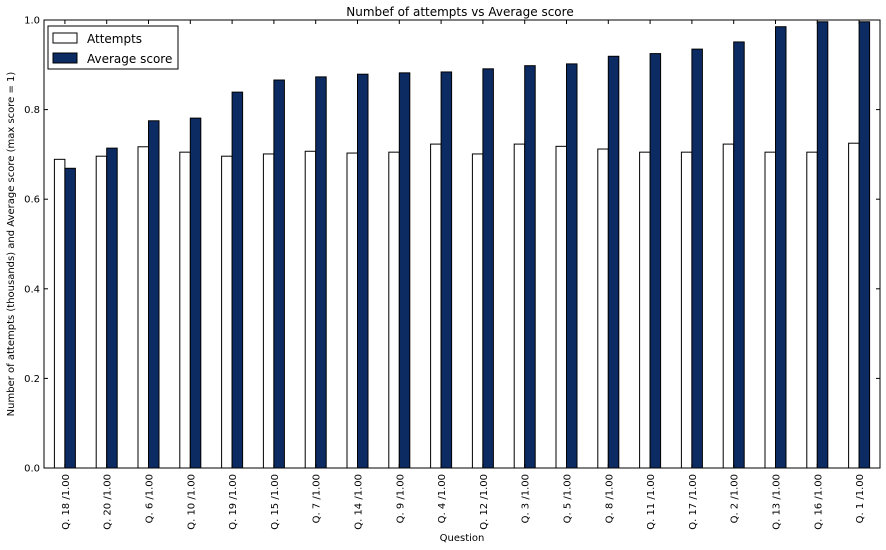 The width and height of the screenshot is (886, 550). What do you see at coordinates (65, 58) in the screenshot?
I see `legend-swatch-average-score` at bounding box center [65, 58].